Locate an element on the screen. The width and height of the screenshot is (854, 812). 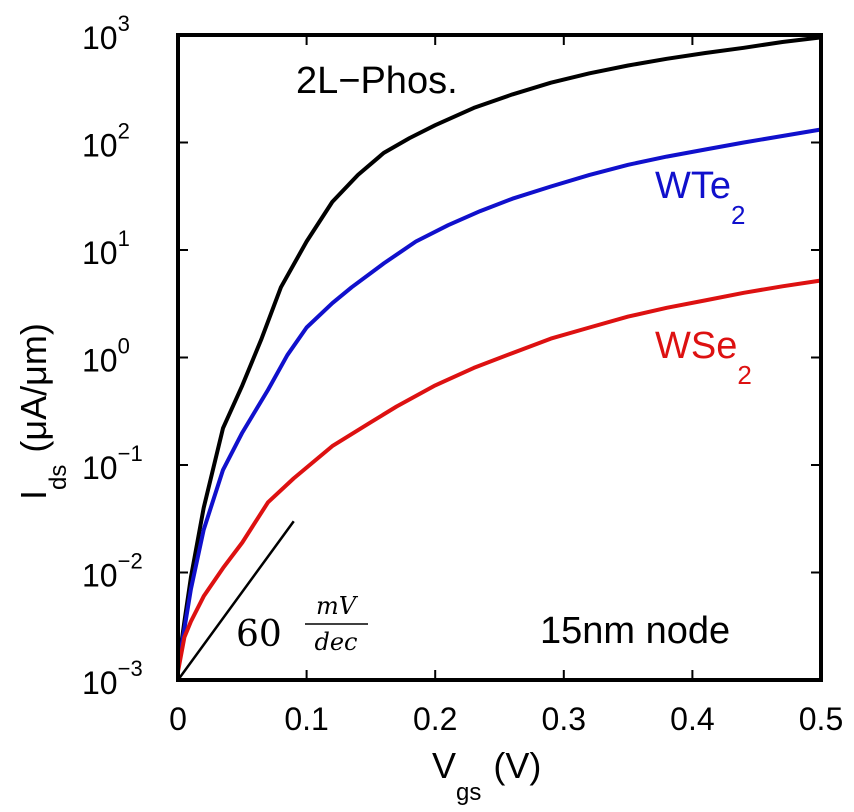
y-tick-label-exponent: 2 is located at coordinates (124, 131).